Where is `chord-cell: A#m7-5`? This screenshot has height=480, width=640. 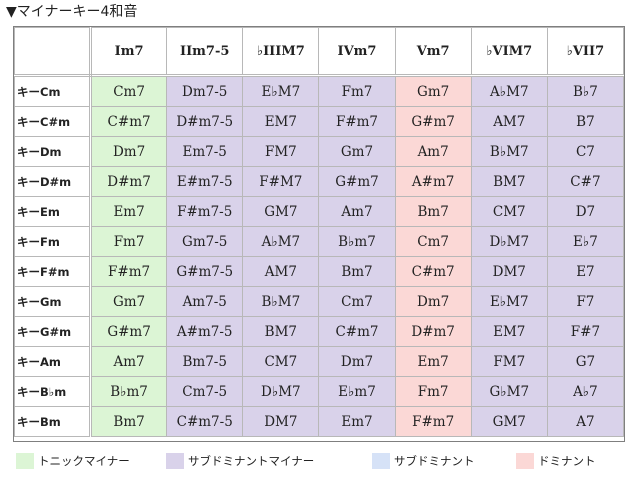 chord-cell: A#m7-5 is located at coordinates (205, 331).